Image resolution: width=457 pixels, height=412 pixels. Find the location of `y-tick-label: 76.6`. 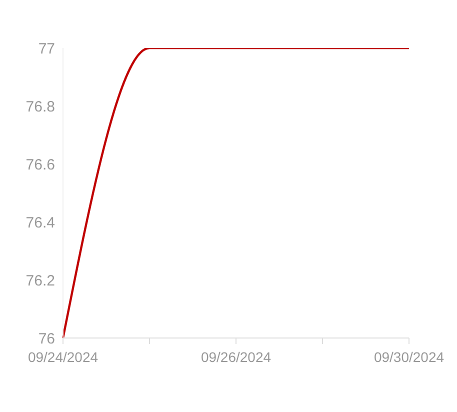

y-tick-label: 76.6 is located at coordinates (40, 165).